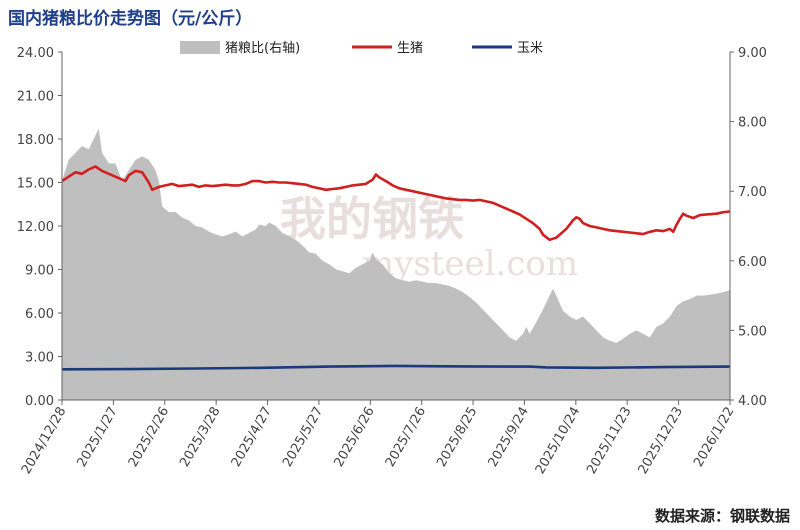 This screenshot has width=800, height=530. I want to click on y-left-tick-label: 12.00, so click(35, 227).